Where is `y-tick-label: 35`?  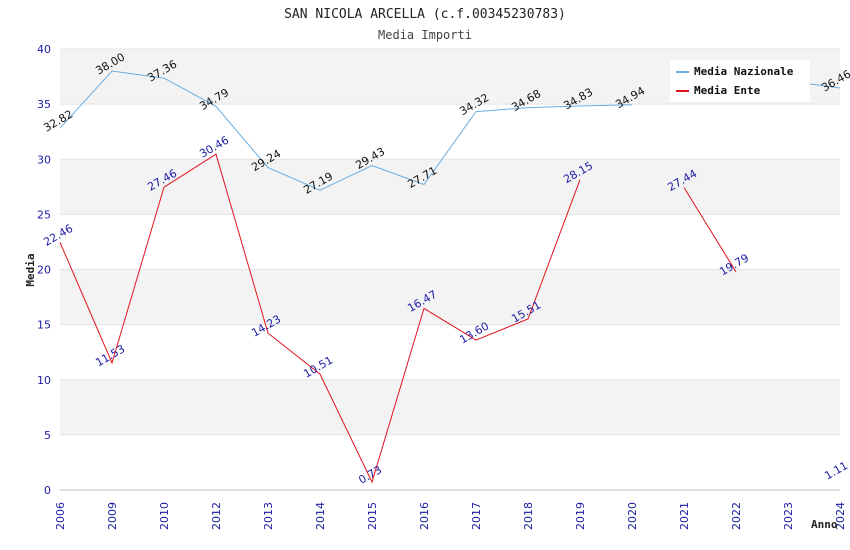 y-tick-label: 35 is located at coordinates (44, 104).